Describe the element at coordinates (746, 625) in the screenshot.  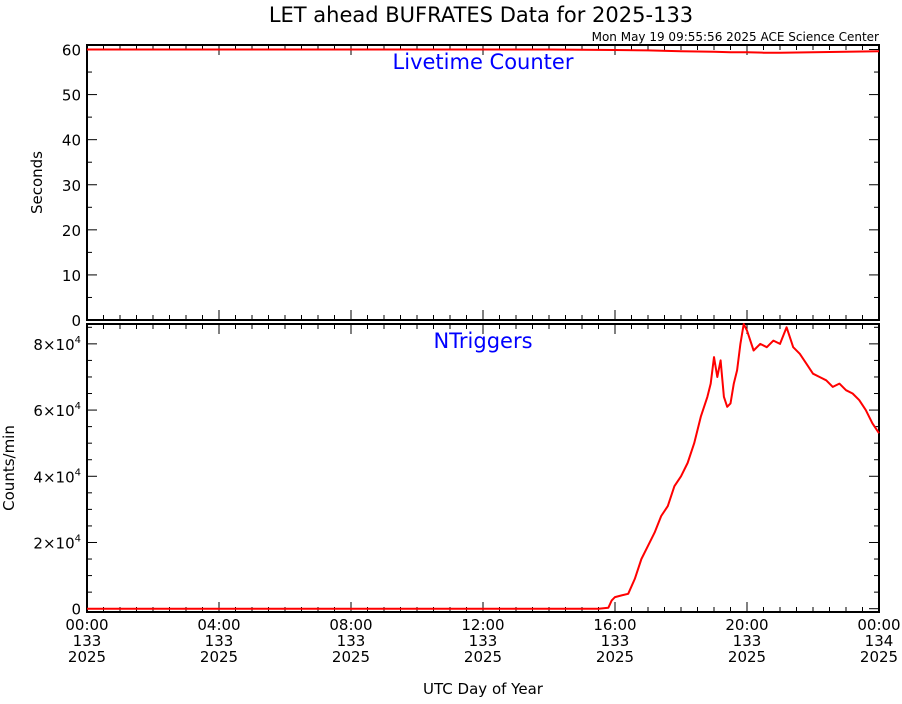
I see `x-tick-label: 20:00` at that location.